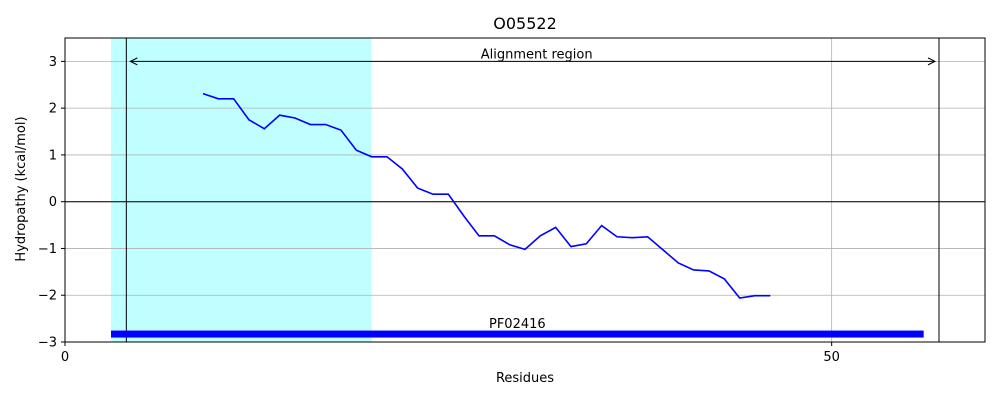 This screenshot has height=400, width=1000. What do you see at coordinates (53, 62) in the screenshot?
I see `y-tick-label: 3` at bounding box center [53, 62].